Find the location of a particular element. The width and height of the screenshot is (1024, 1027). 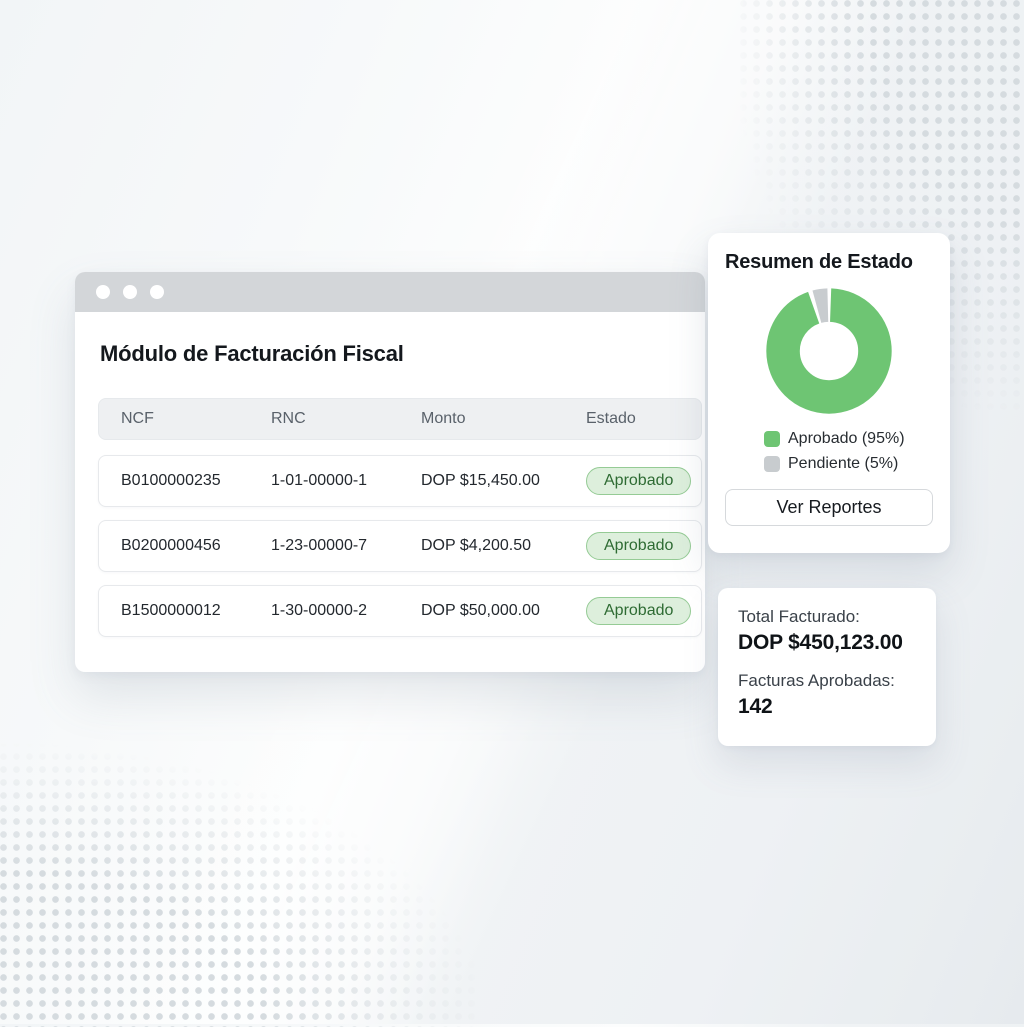

legend-label: Aprobado (95%) is located at coordinates (846, 438).